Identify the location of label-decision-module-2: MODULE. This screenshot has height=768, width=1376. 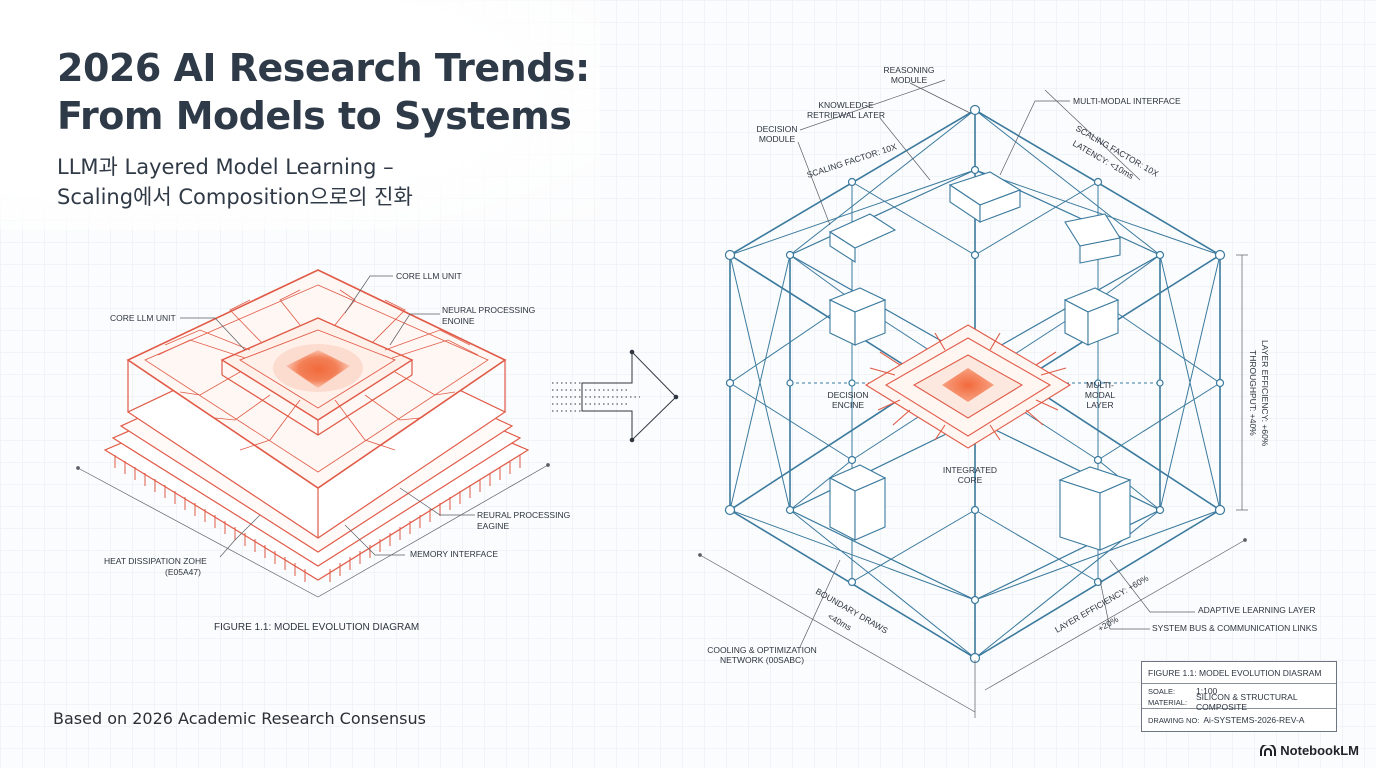
(777, 139).